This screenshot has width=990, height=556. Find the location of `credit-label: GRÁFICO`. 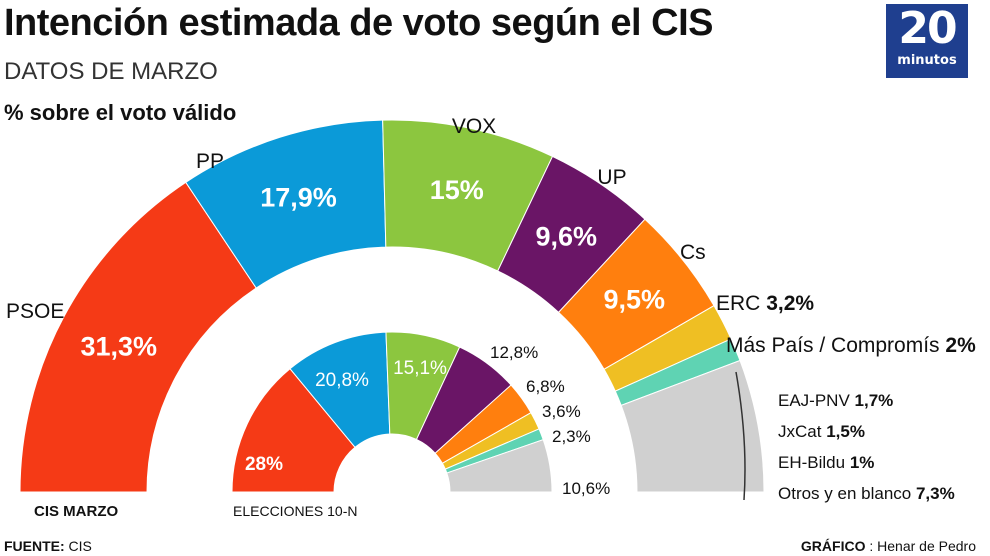

credit-label: GRÁFICO is located at coordinates (833, 546).